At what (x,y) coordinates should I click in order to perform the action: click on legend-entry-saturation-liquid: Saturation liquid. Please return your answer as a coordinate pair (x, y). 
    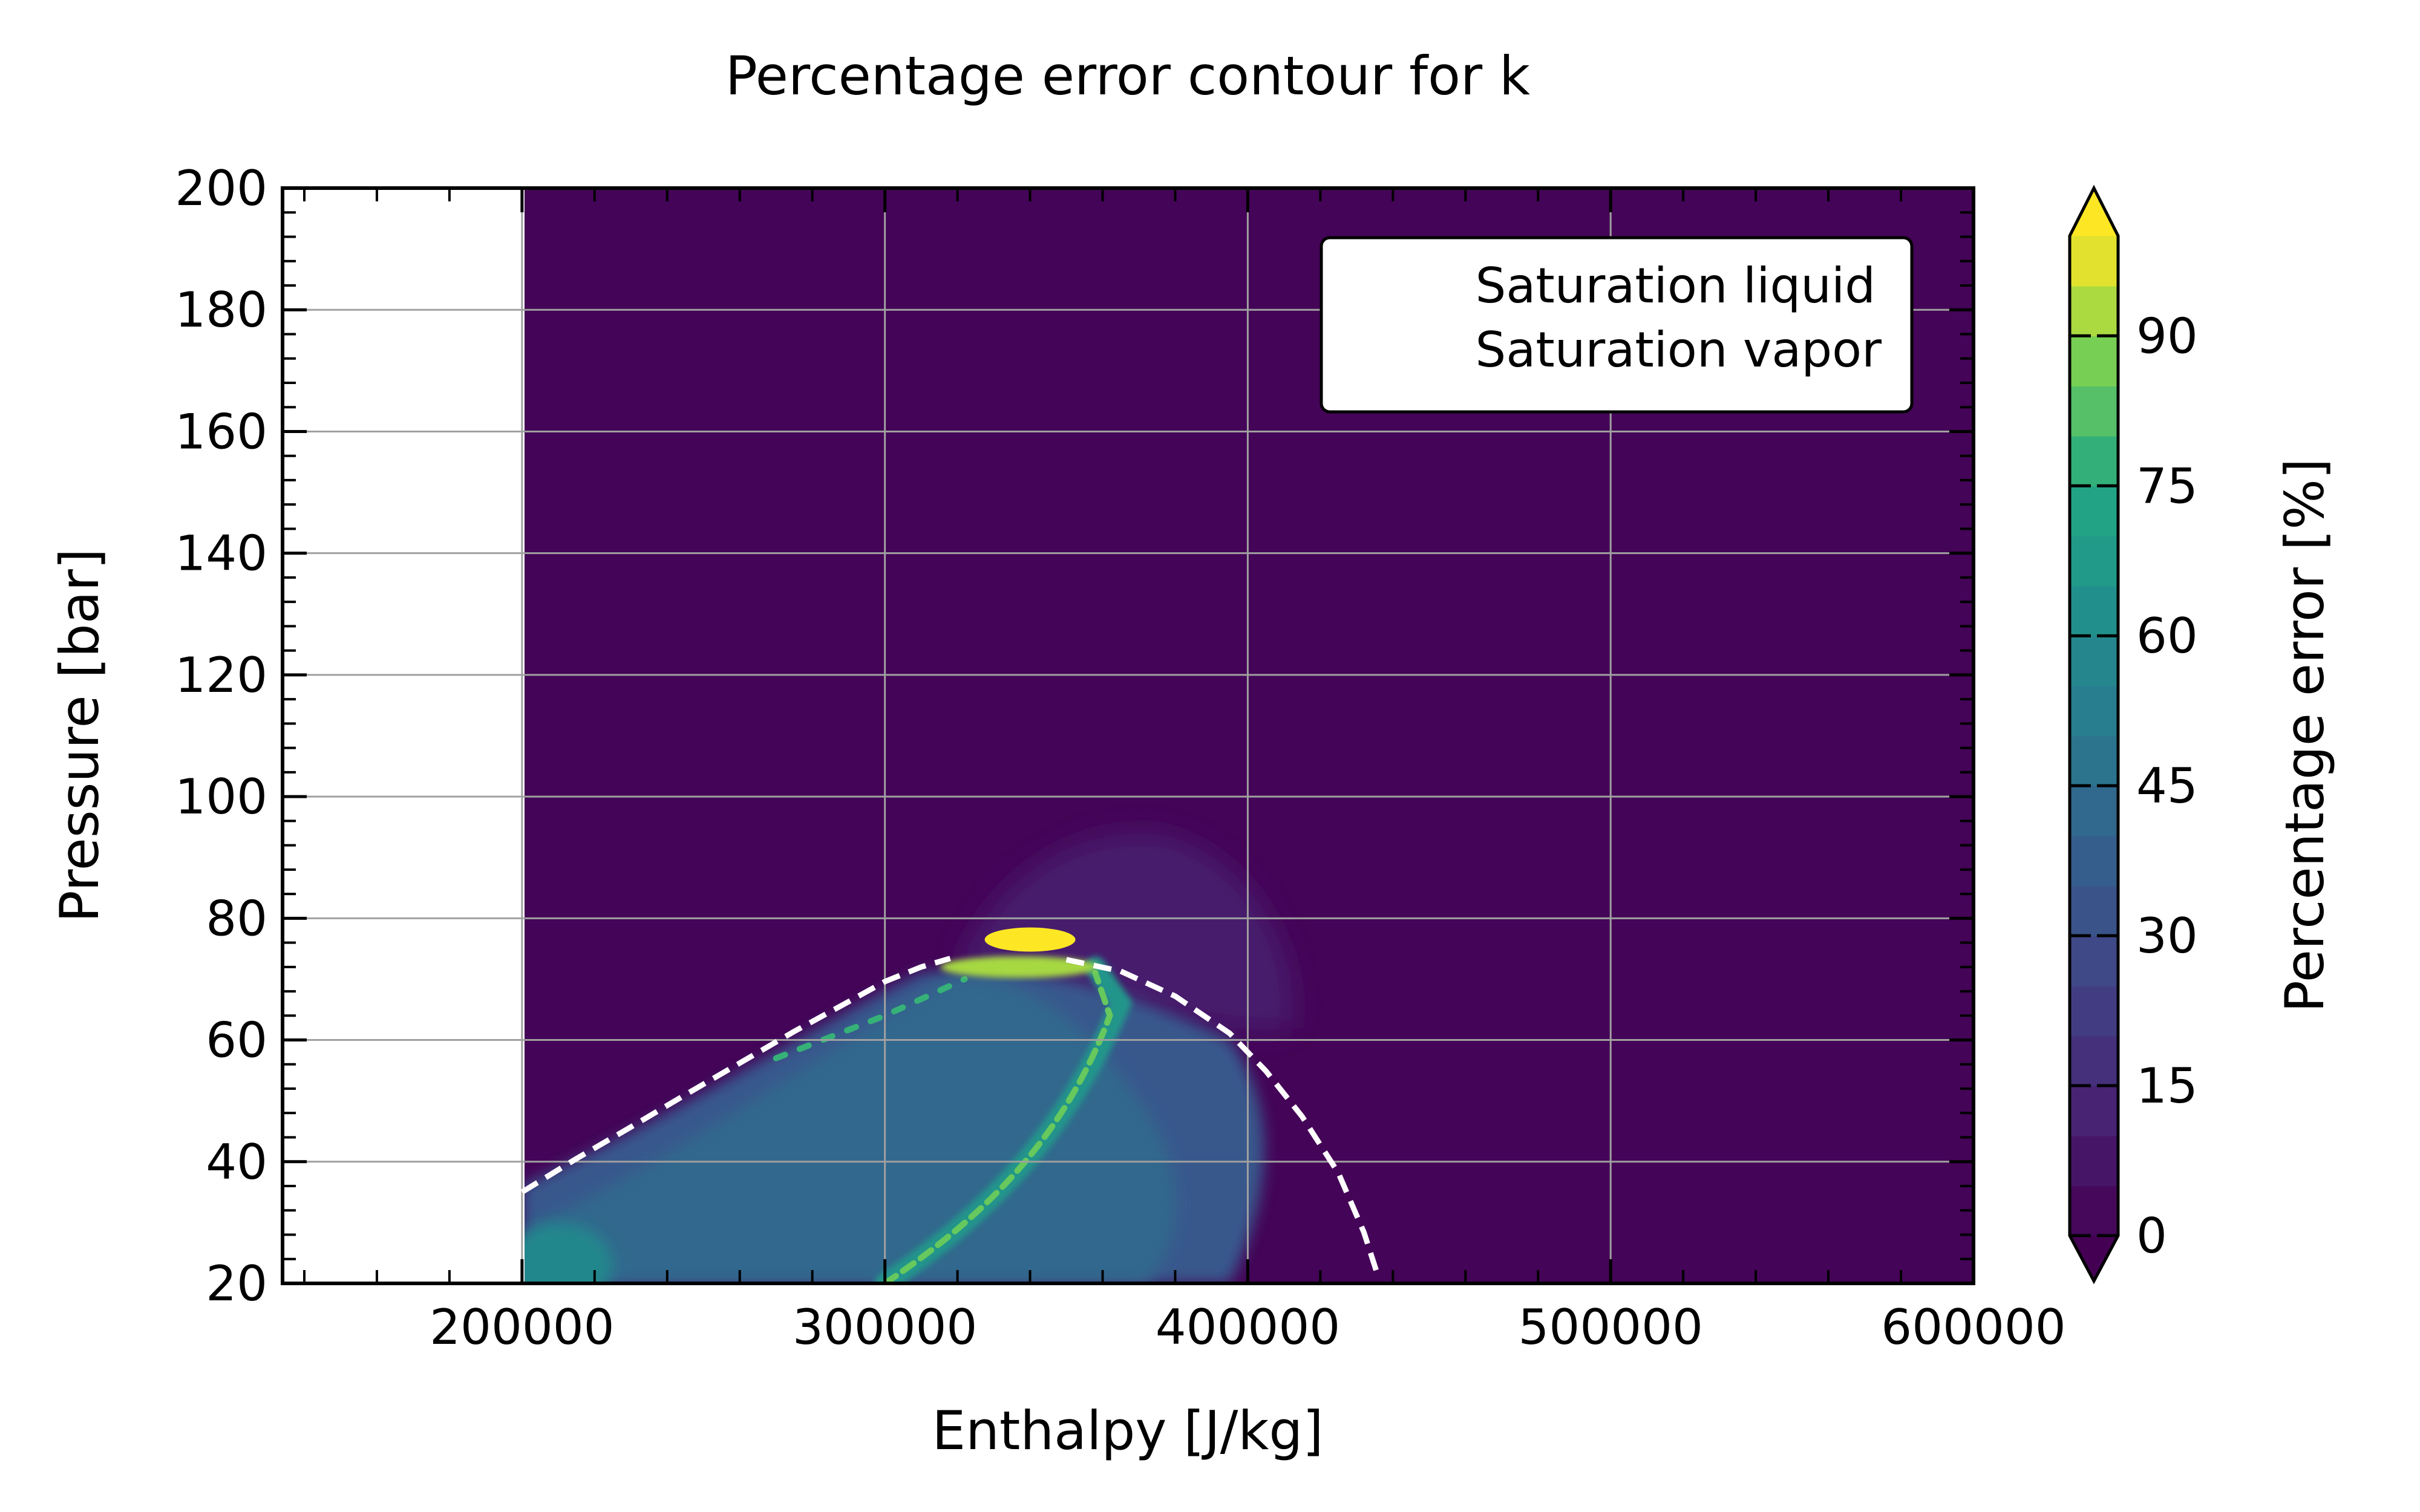
    Looking at the image, I should click on (1676, 286).